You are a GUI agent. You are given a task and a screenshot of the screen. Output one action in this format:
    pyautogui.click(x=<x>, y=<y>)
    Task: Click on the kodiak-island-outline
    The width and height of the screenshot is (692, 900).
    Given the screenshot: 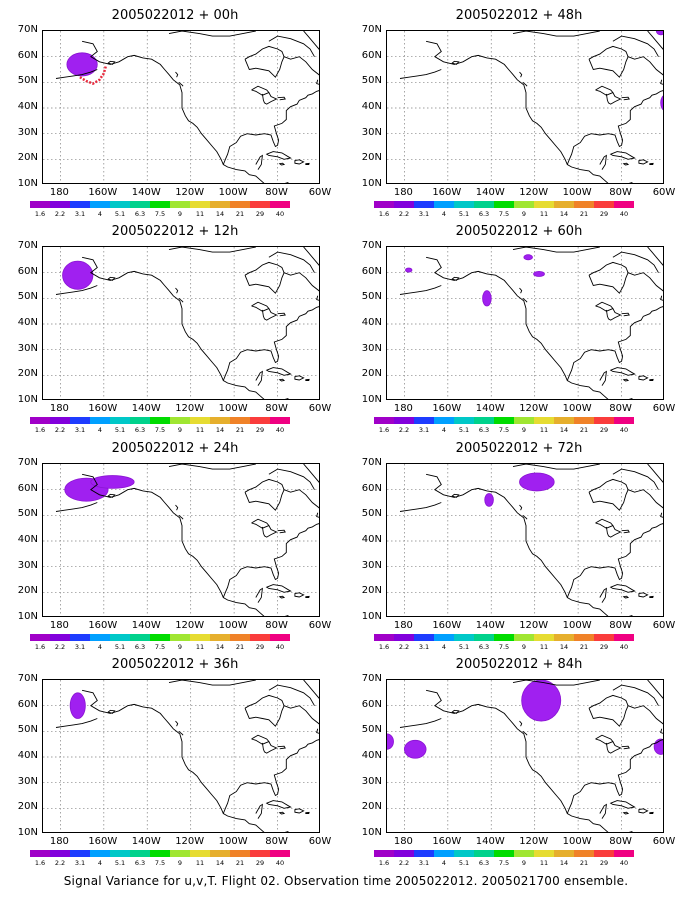 What is the action you would take?
    pyautogui.click(x=111, y=495)
    